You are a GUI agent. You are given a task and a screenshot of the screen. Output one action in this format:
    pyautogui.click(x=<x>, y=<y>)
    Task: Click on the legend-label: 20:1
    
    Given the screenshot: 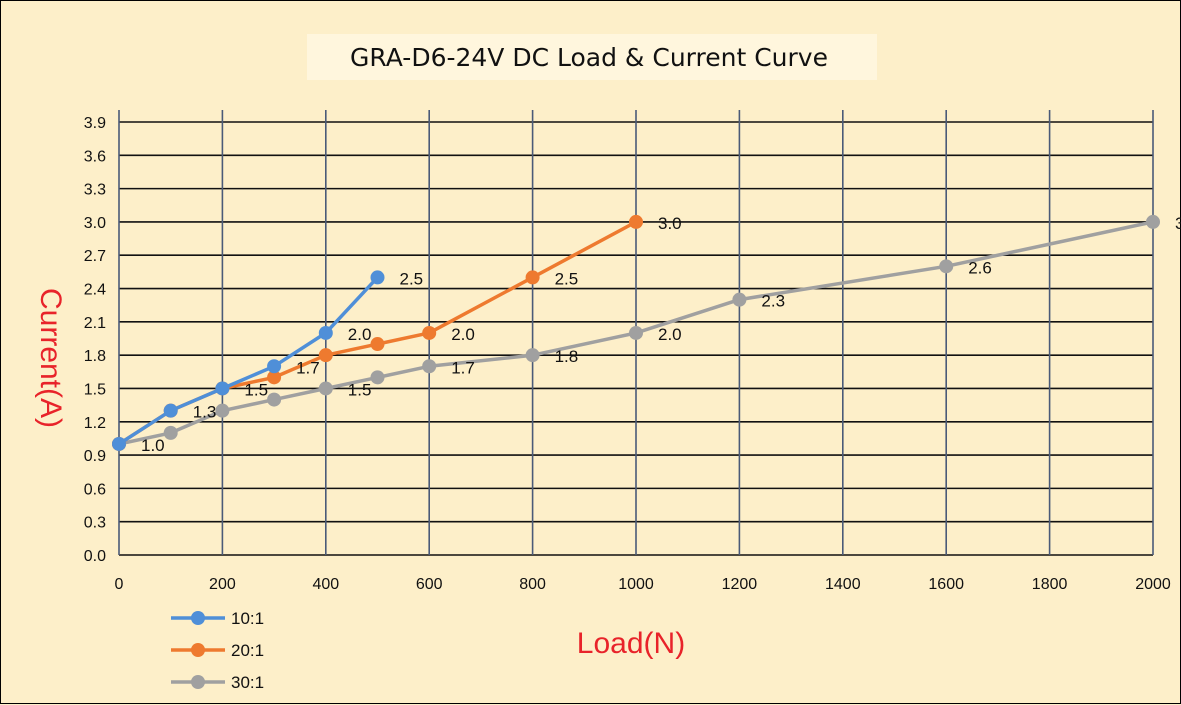 What is the action you would take?
    pyautogui.click(x=247, y=650)
    